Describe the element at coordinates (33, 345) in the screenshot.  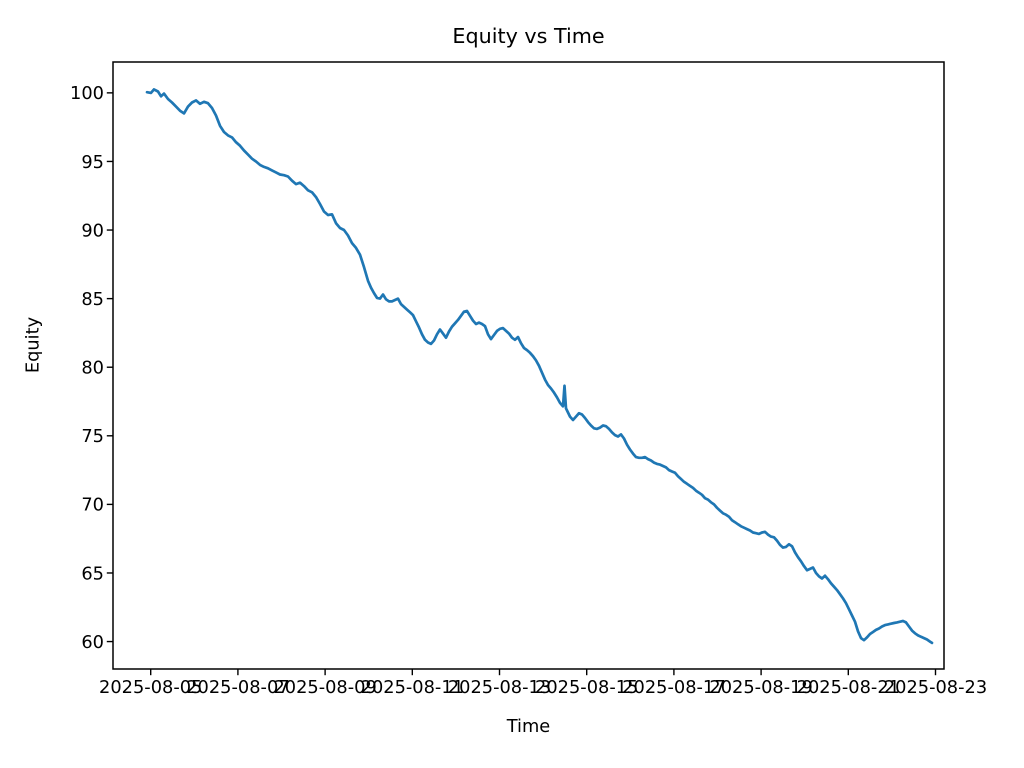
I see `y-axis-label: Equity` at that location.